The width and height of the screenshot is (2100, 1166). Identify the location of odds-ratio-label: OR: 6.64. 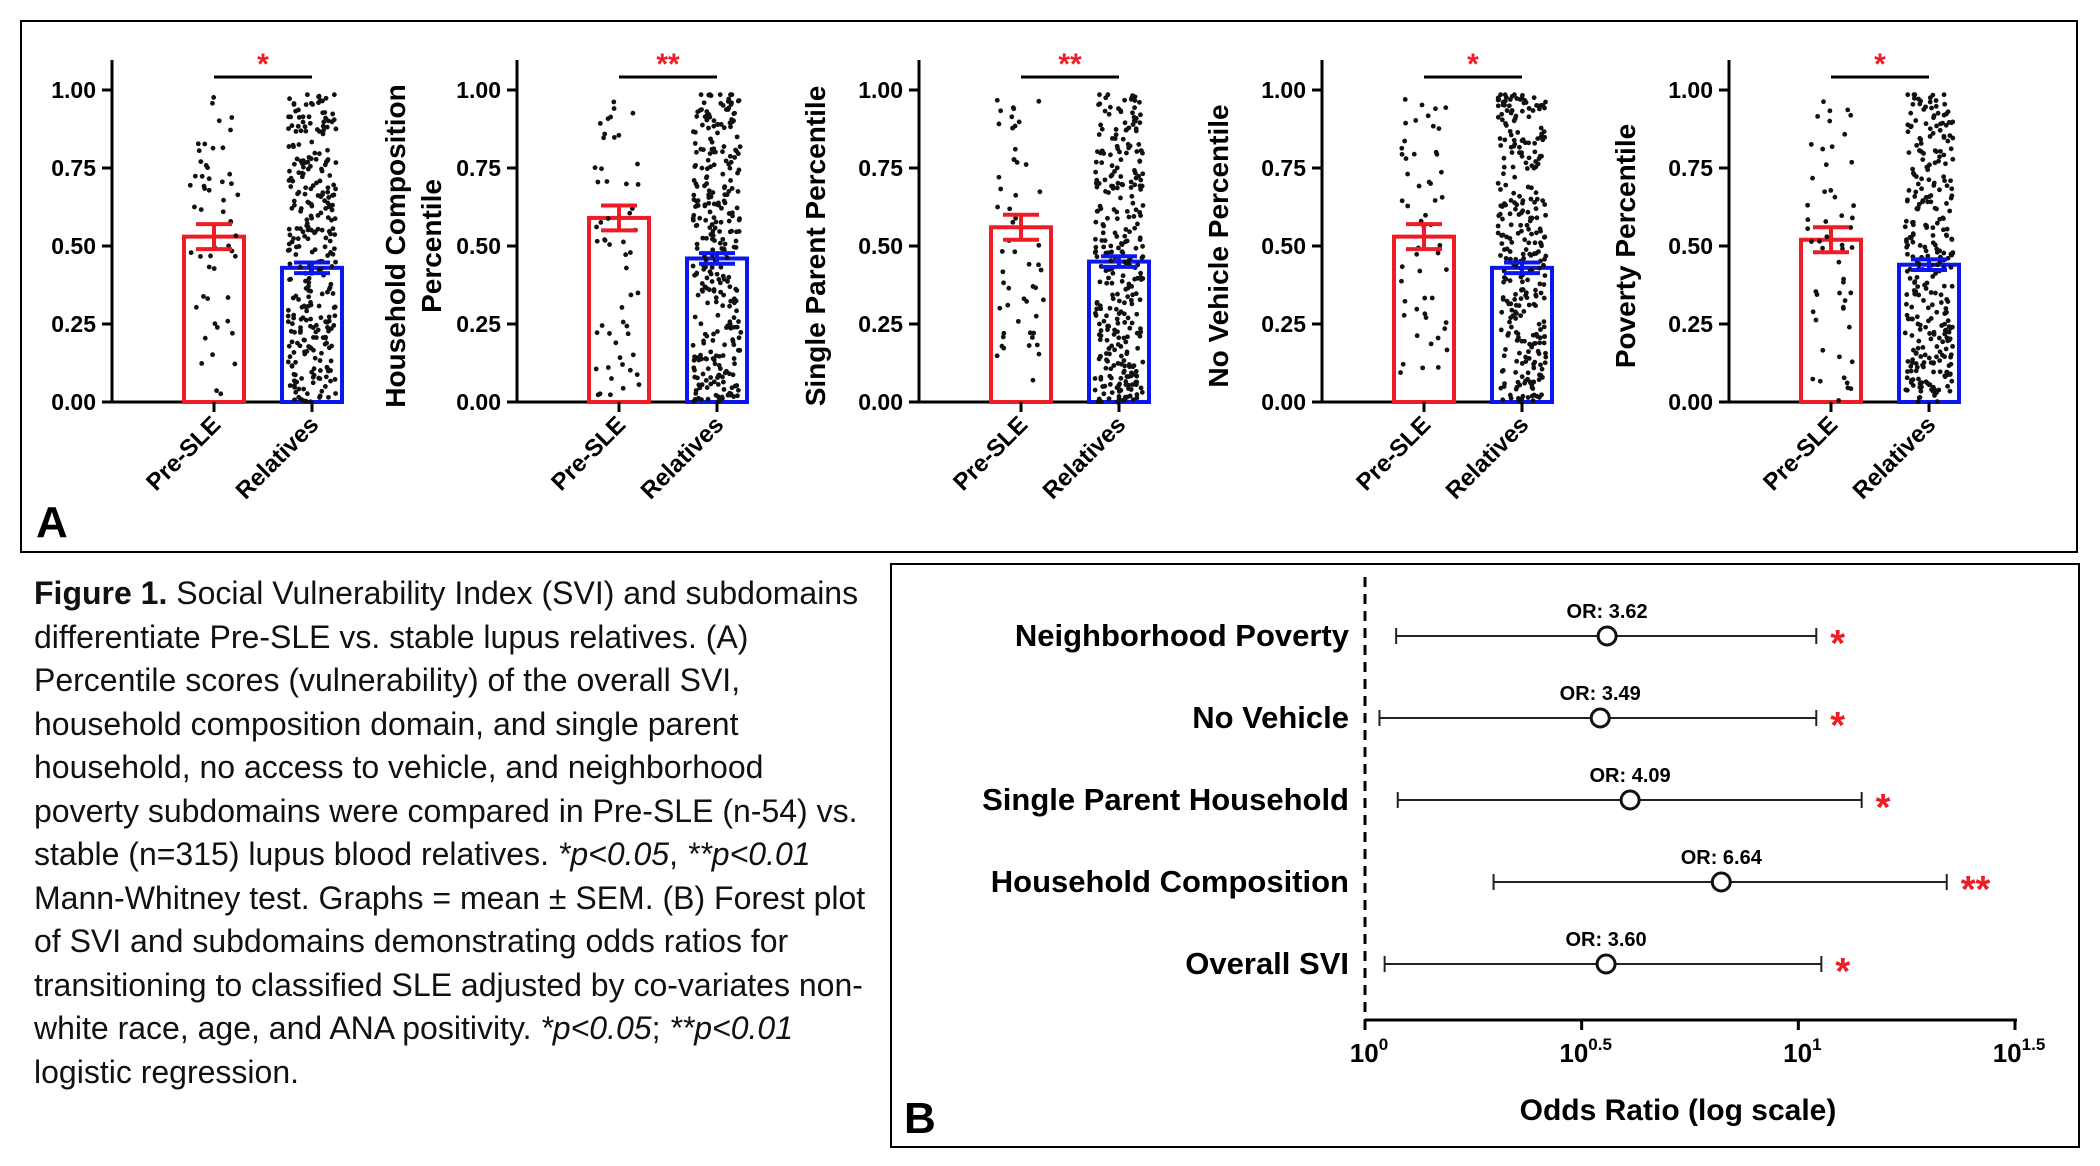
(1722, 858).